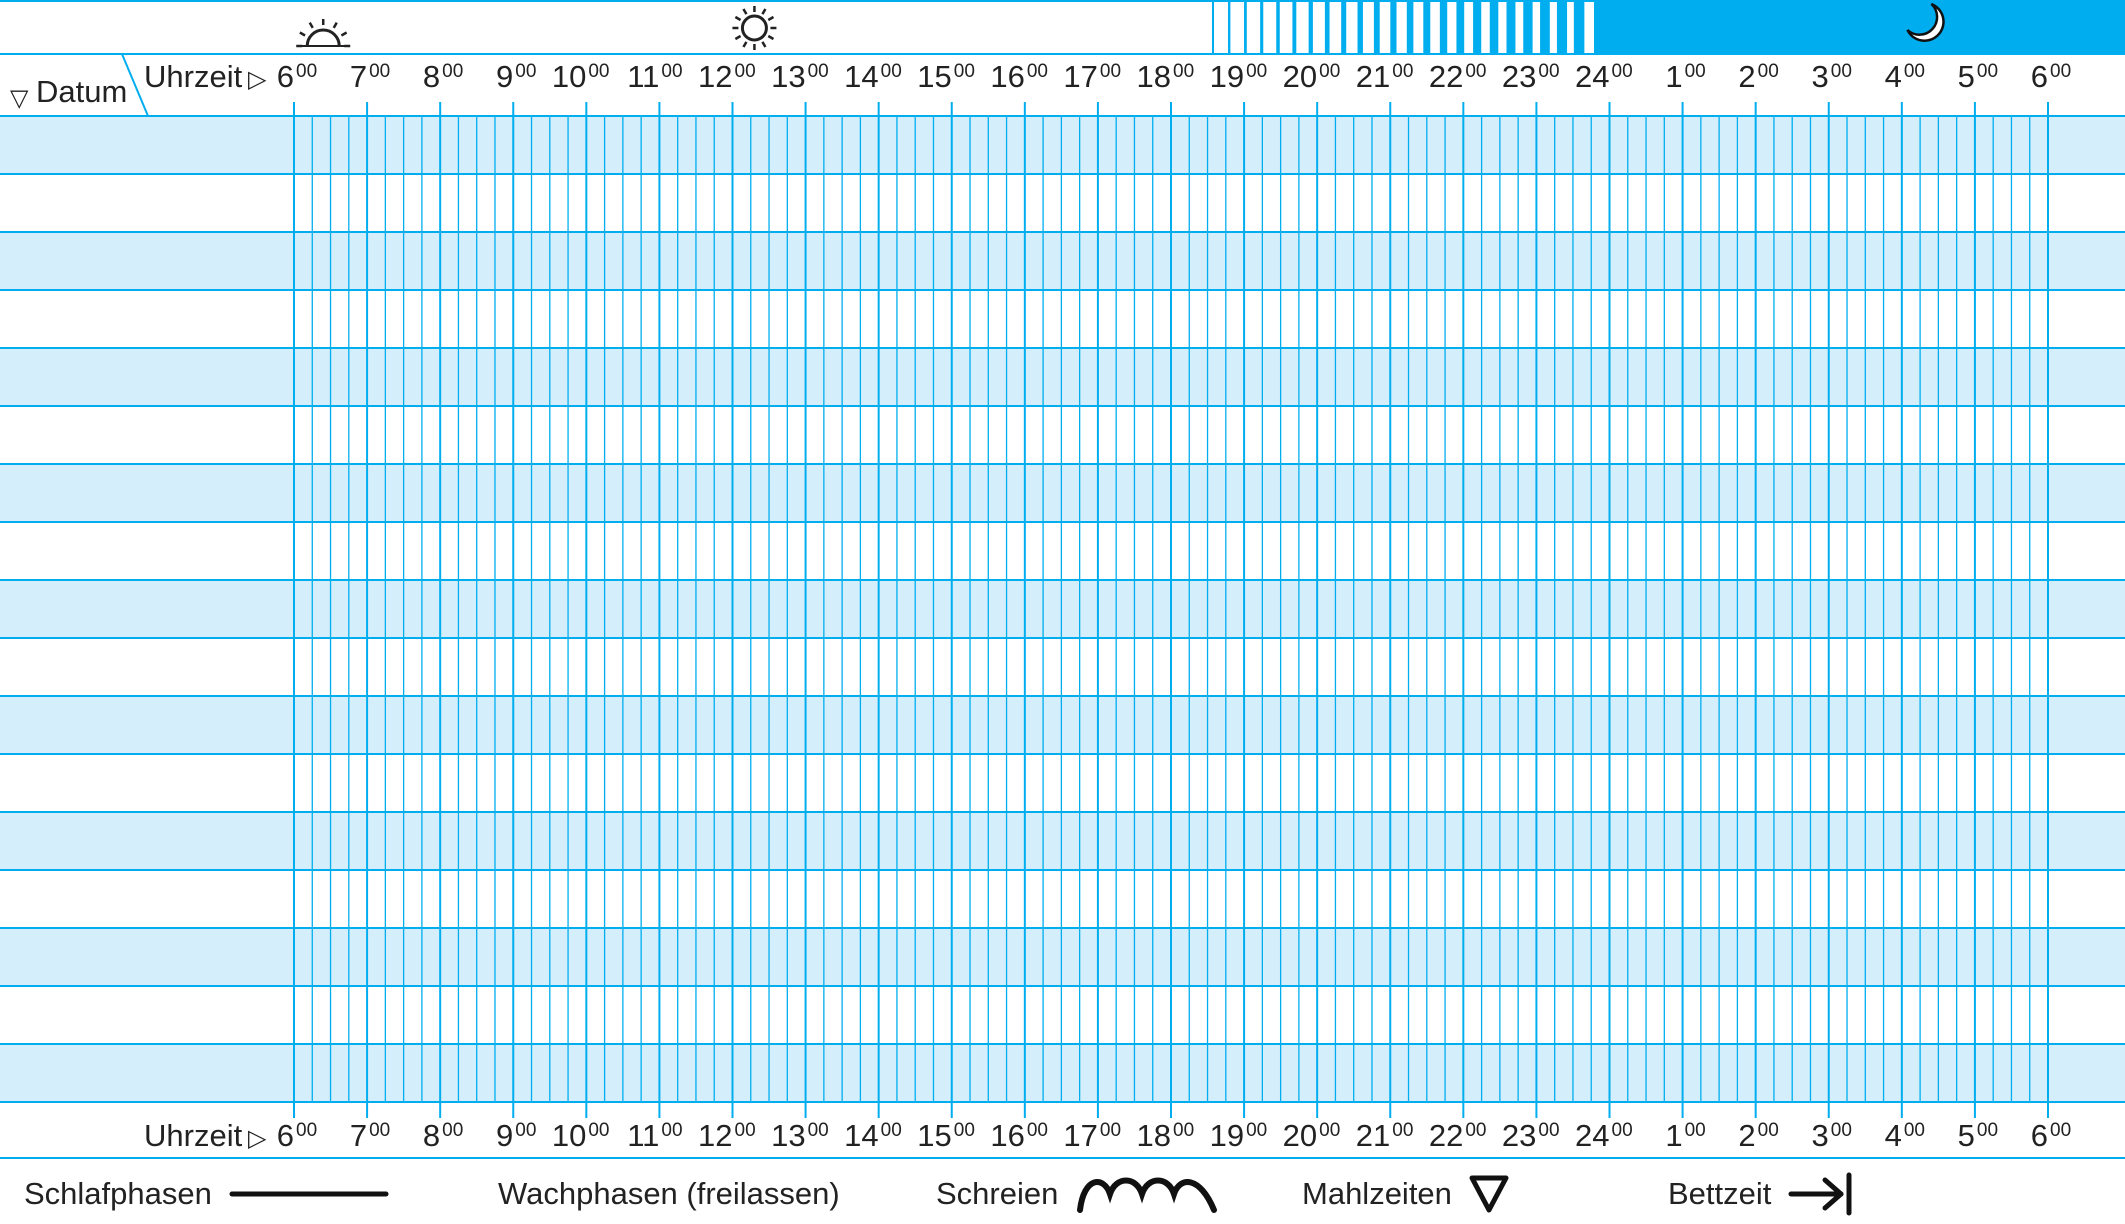 Image resolution: width=2125 pixels, height=1224 pixels. I want to click on legend-label-meals: Mahlzeiten, so click(1377, 1193).